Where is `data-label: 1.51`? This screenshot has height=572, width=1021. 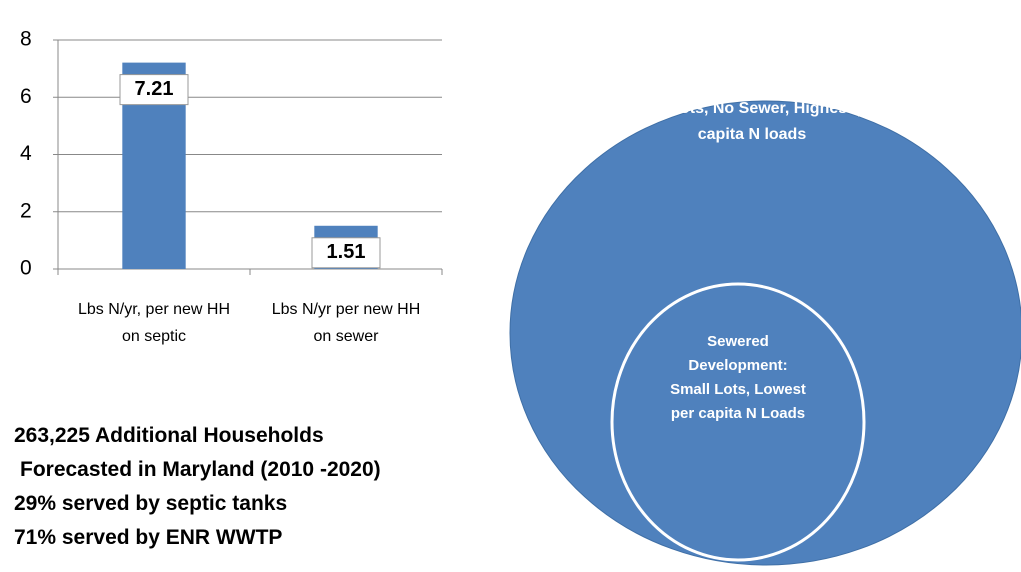 data-label: 1.51 is located at coordinates (346, 252).